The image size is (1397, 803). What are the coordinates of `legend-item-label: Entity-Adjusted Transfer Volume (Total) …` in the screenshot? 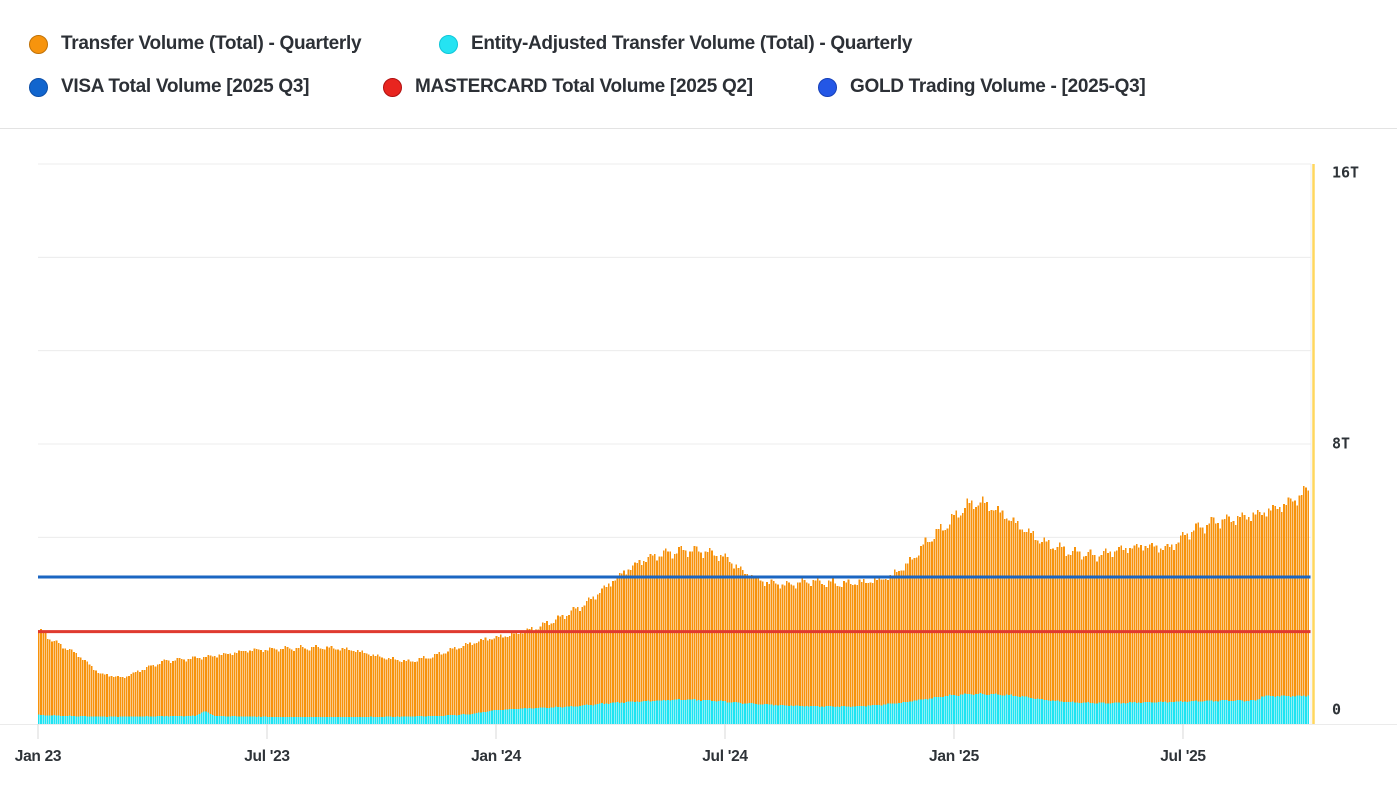 It's located at (692, 43).